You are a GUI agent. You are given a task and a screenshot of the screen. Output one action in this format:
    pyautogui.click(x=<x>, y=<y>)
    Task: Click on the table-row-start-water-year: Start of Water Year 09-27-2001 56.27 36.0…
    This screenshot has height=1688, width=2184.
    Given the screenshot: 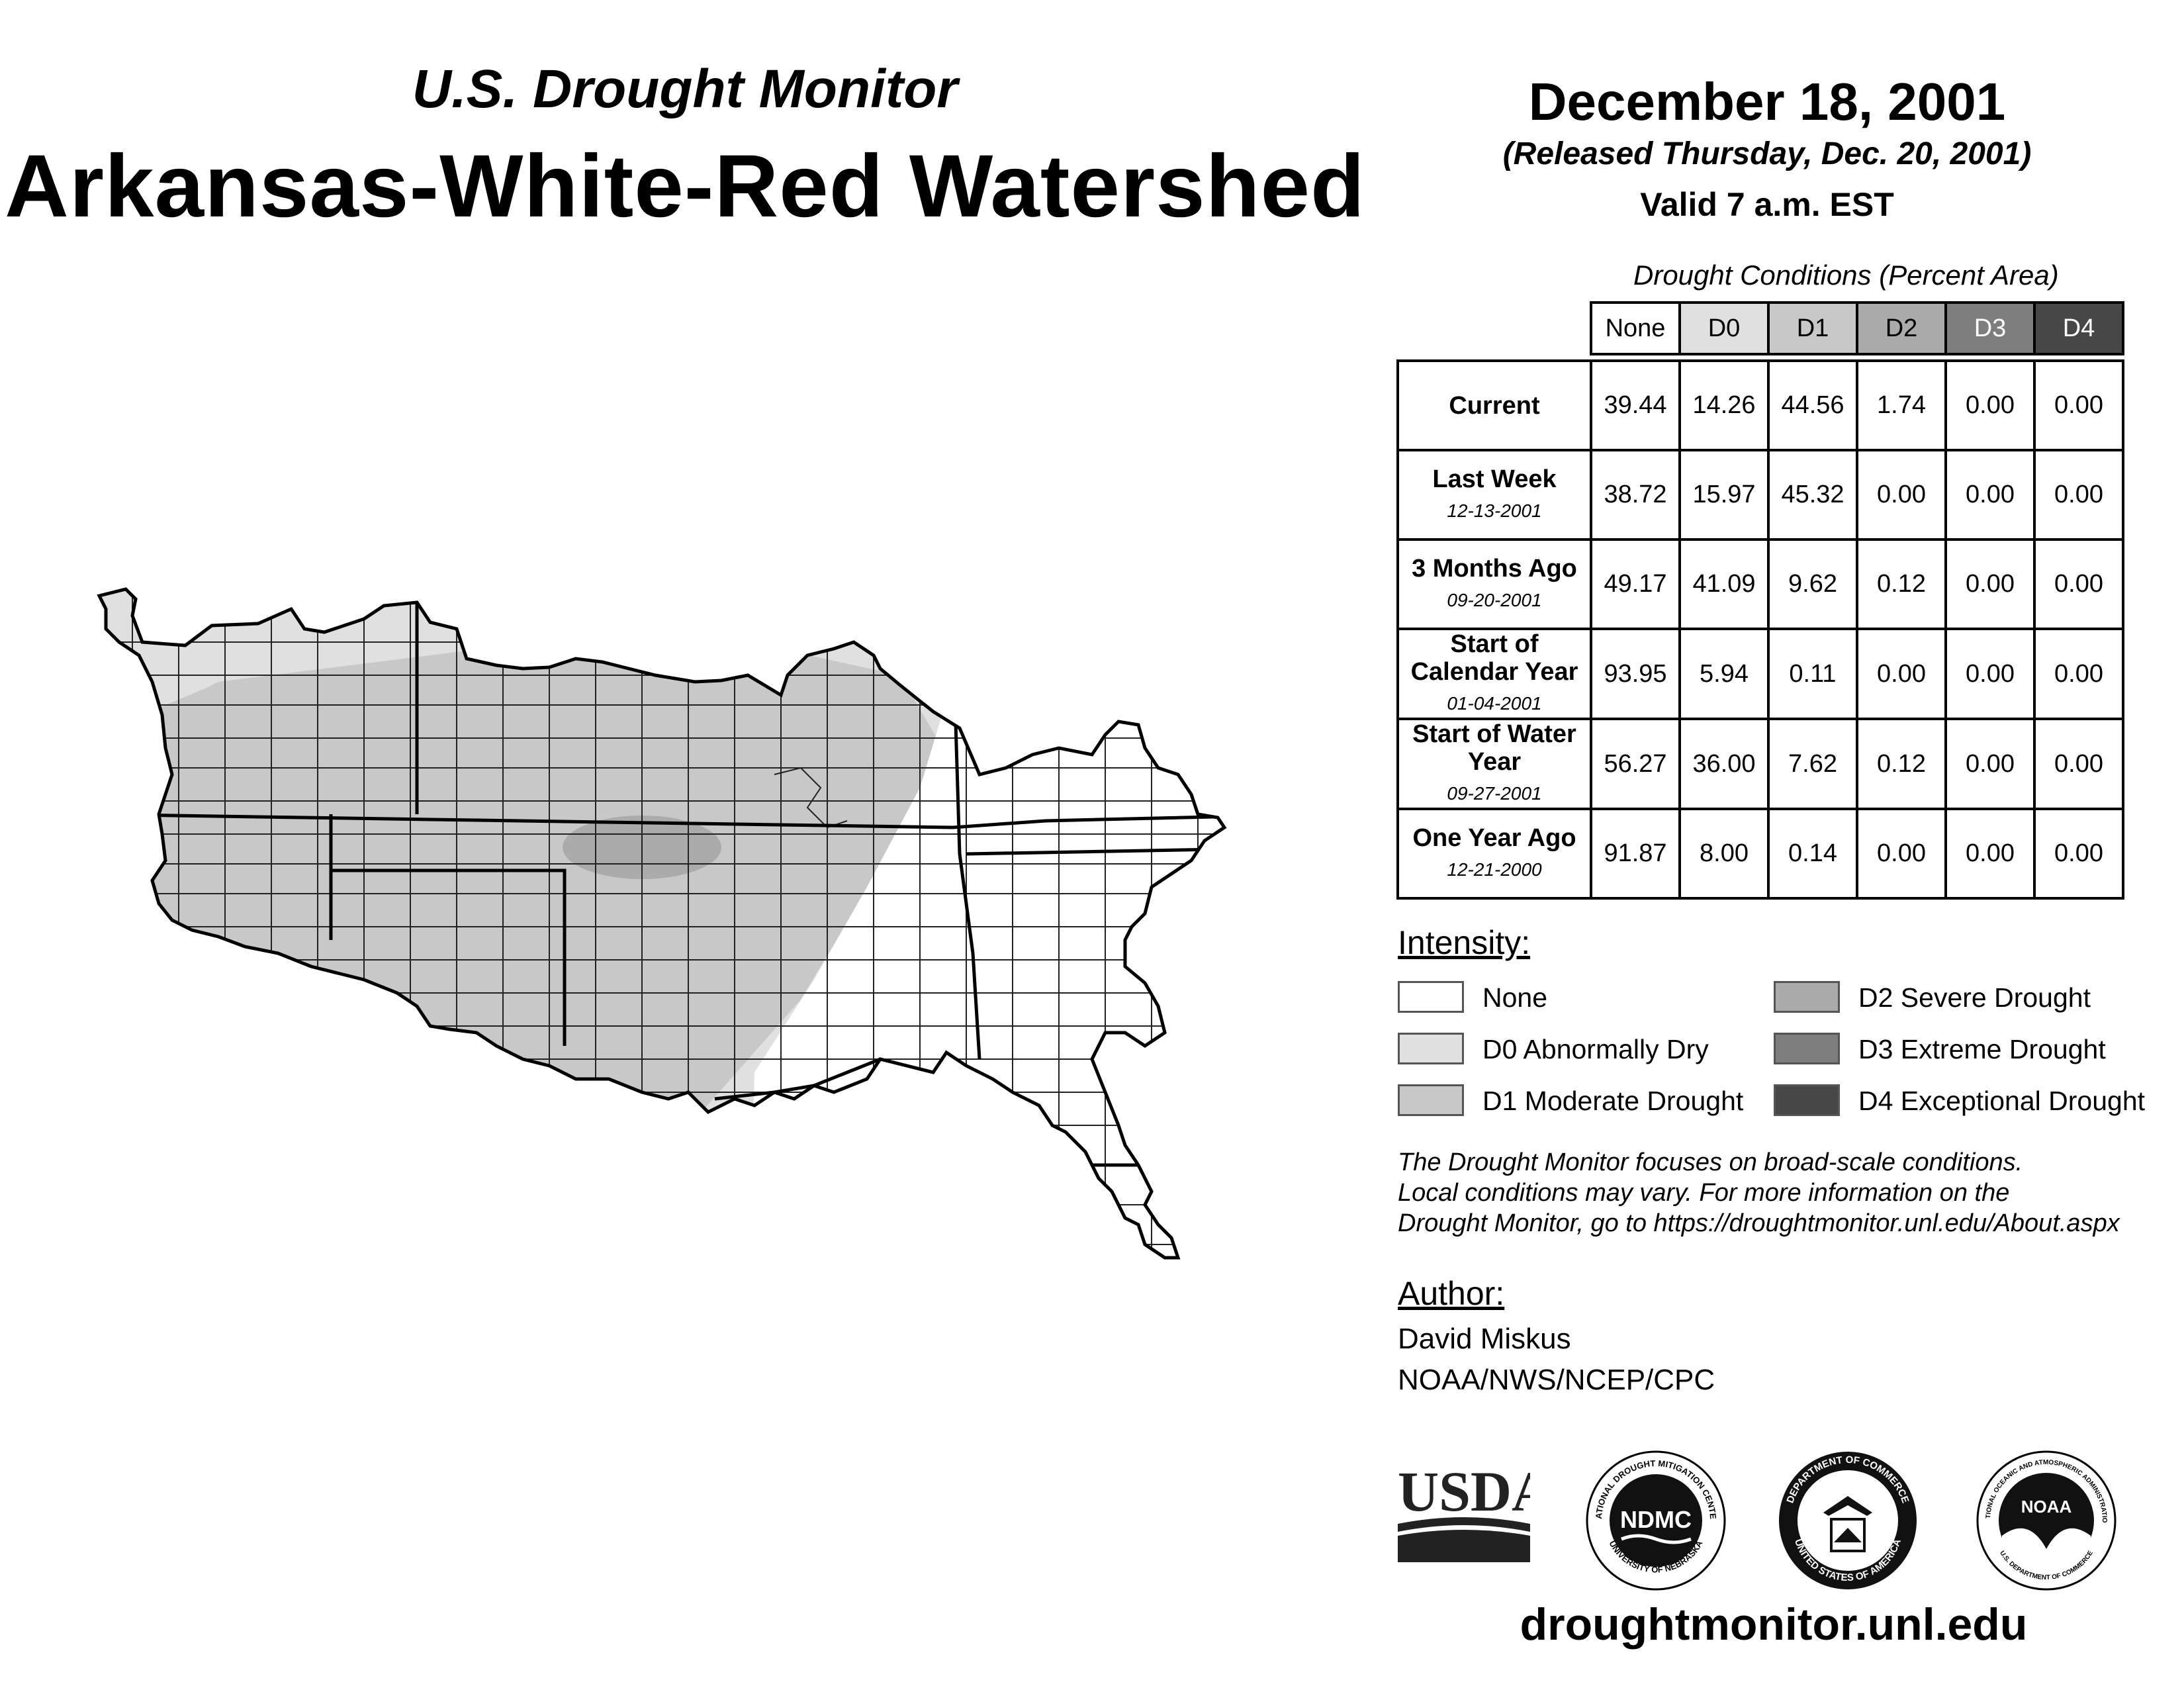 What is the action you would take?
    pyautogui.click(x=1760, y=764)
    